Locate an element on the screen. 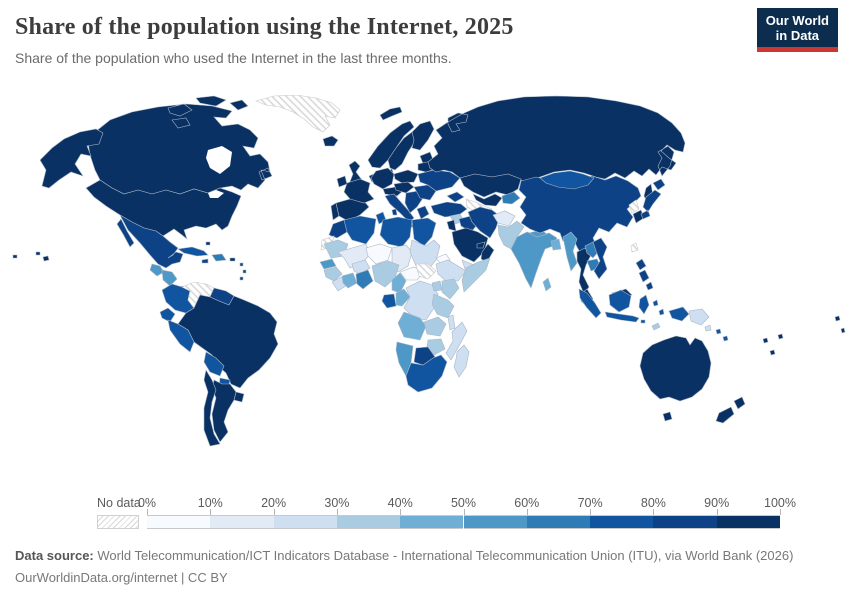 This screenshot has width=850, height=600. country-north-korea is located at coordinates (634, 206).